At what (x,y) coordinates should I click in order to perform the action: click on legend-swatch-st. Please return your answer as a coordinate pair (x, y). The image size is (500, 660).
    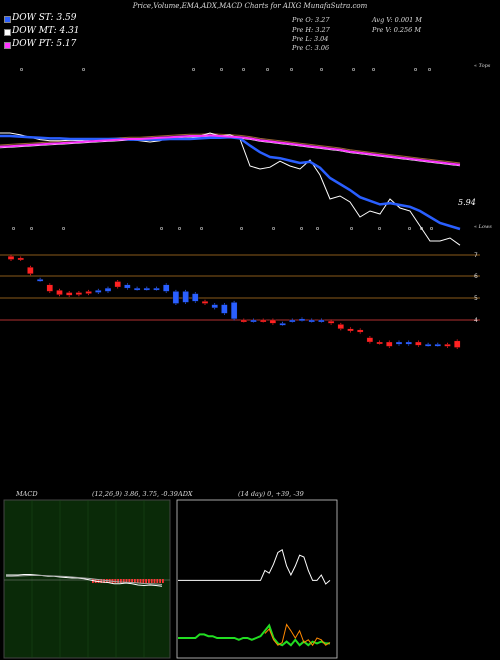
    Looking at the image, I should click on (7, 19).